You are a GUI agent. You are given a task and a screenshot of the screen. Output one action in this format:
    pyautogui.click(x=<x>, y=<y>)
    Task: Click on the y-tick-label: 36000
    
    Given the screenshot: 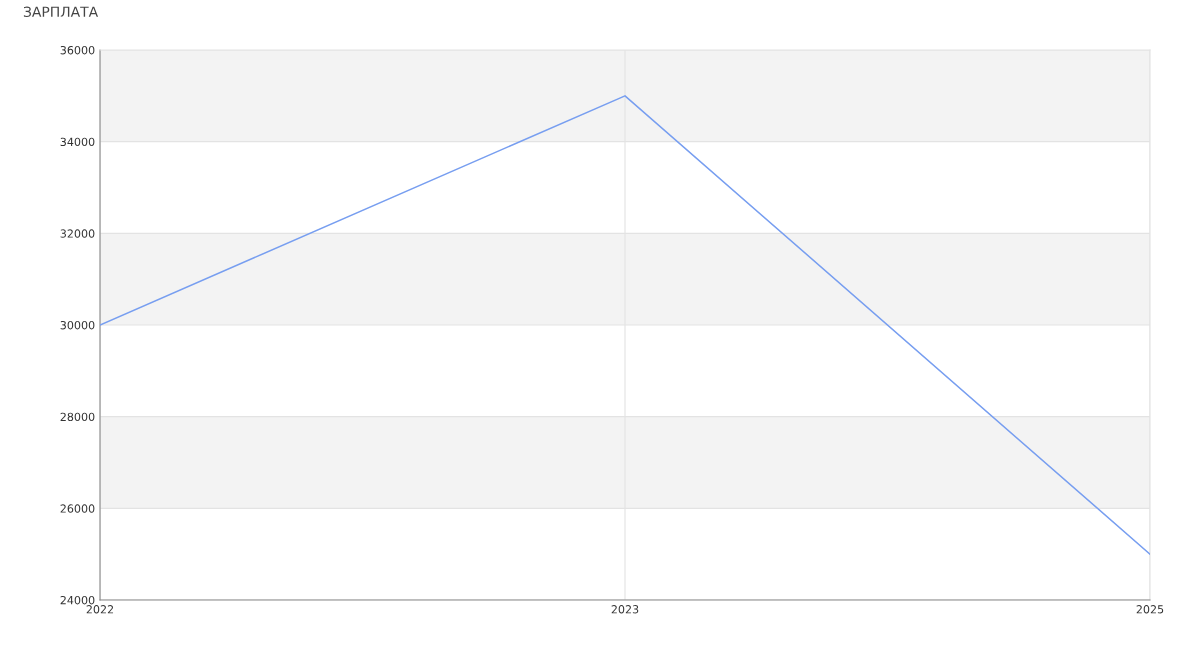 What is the action you would take?
    pyautogui.click(x=77, y=50)
    